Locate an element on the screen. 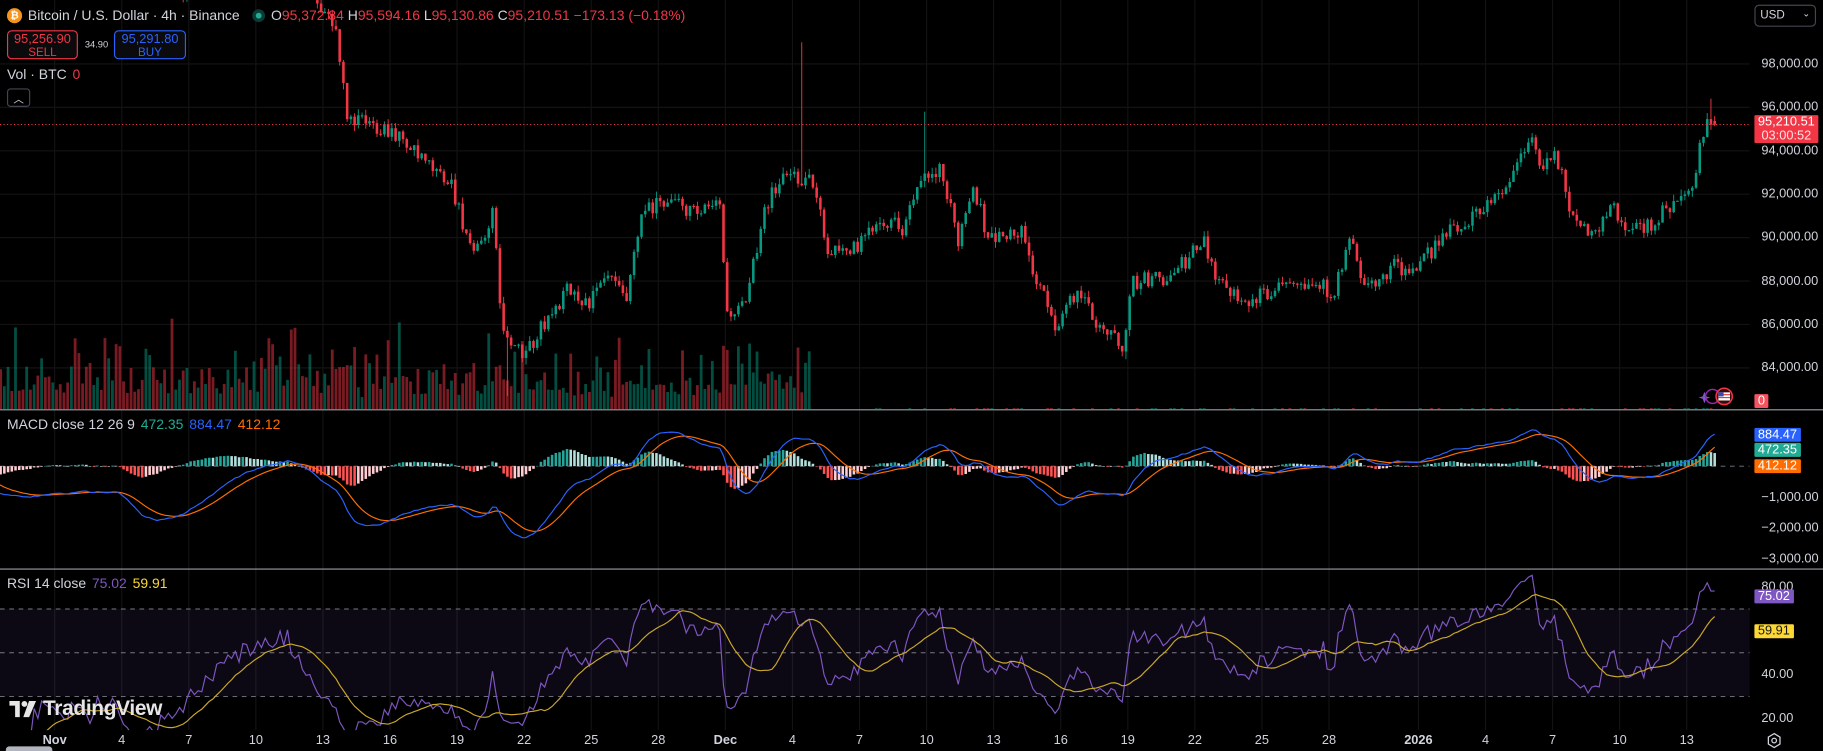 This screenshot has width=1823, height=751. volume-legend: Vol · BTC 0 is located at coordinates (43, 74).